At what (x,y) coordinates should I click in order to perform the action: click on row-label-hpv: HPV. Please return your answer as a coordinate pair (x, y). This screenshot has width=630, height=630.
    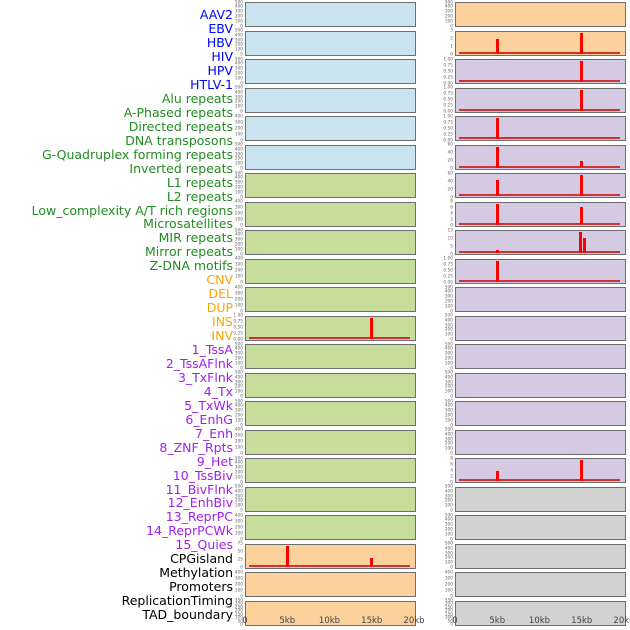
    Looking at the image, I should click on (220, 70).